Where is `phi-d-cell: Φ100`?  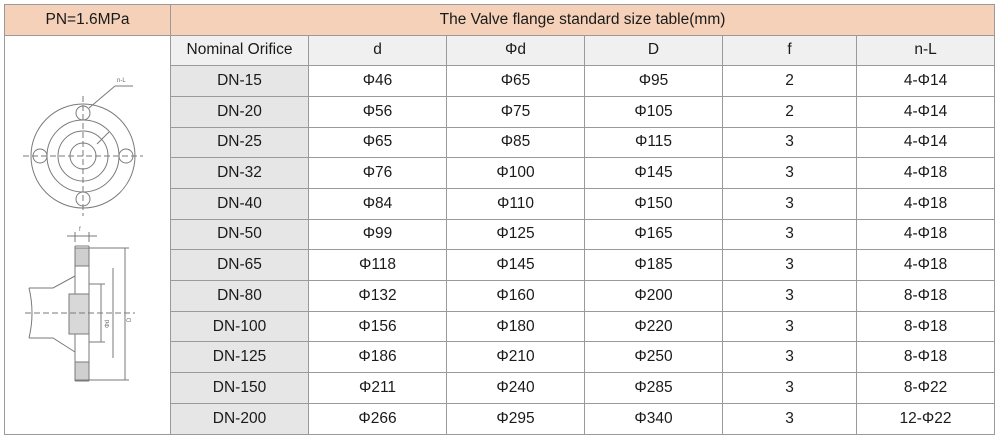 phi-d-cell: Φ100 is located at coordinates (515, 173).